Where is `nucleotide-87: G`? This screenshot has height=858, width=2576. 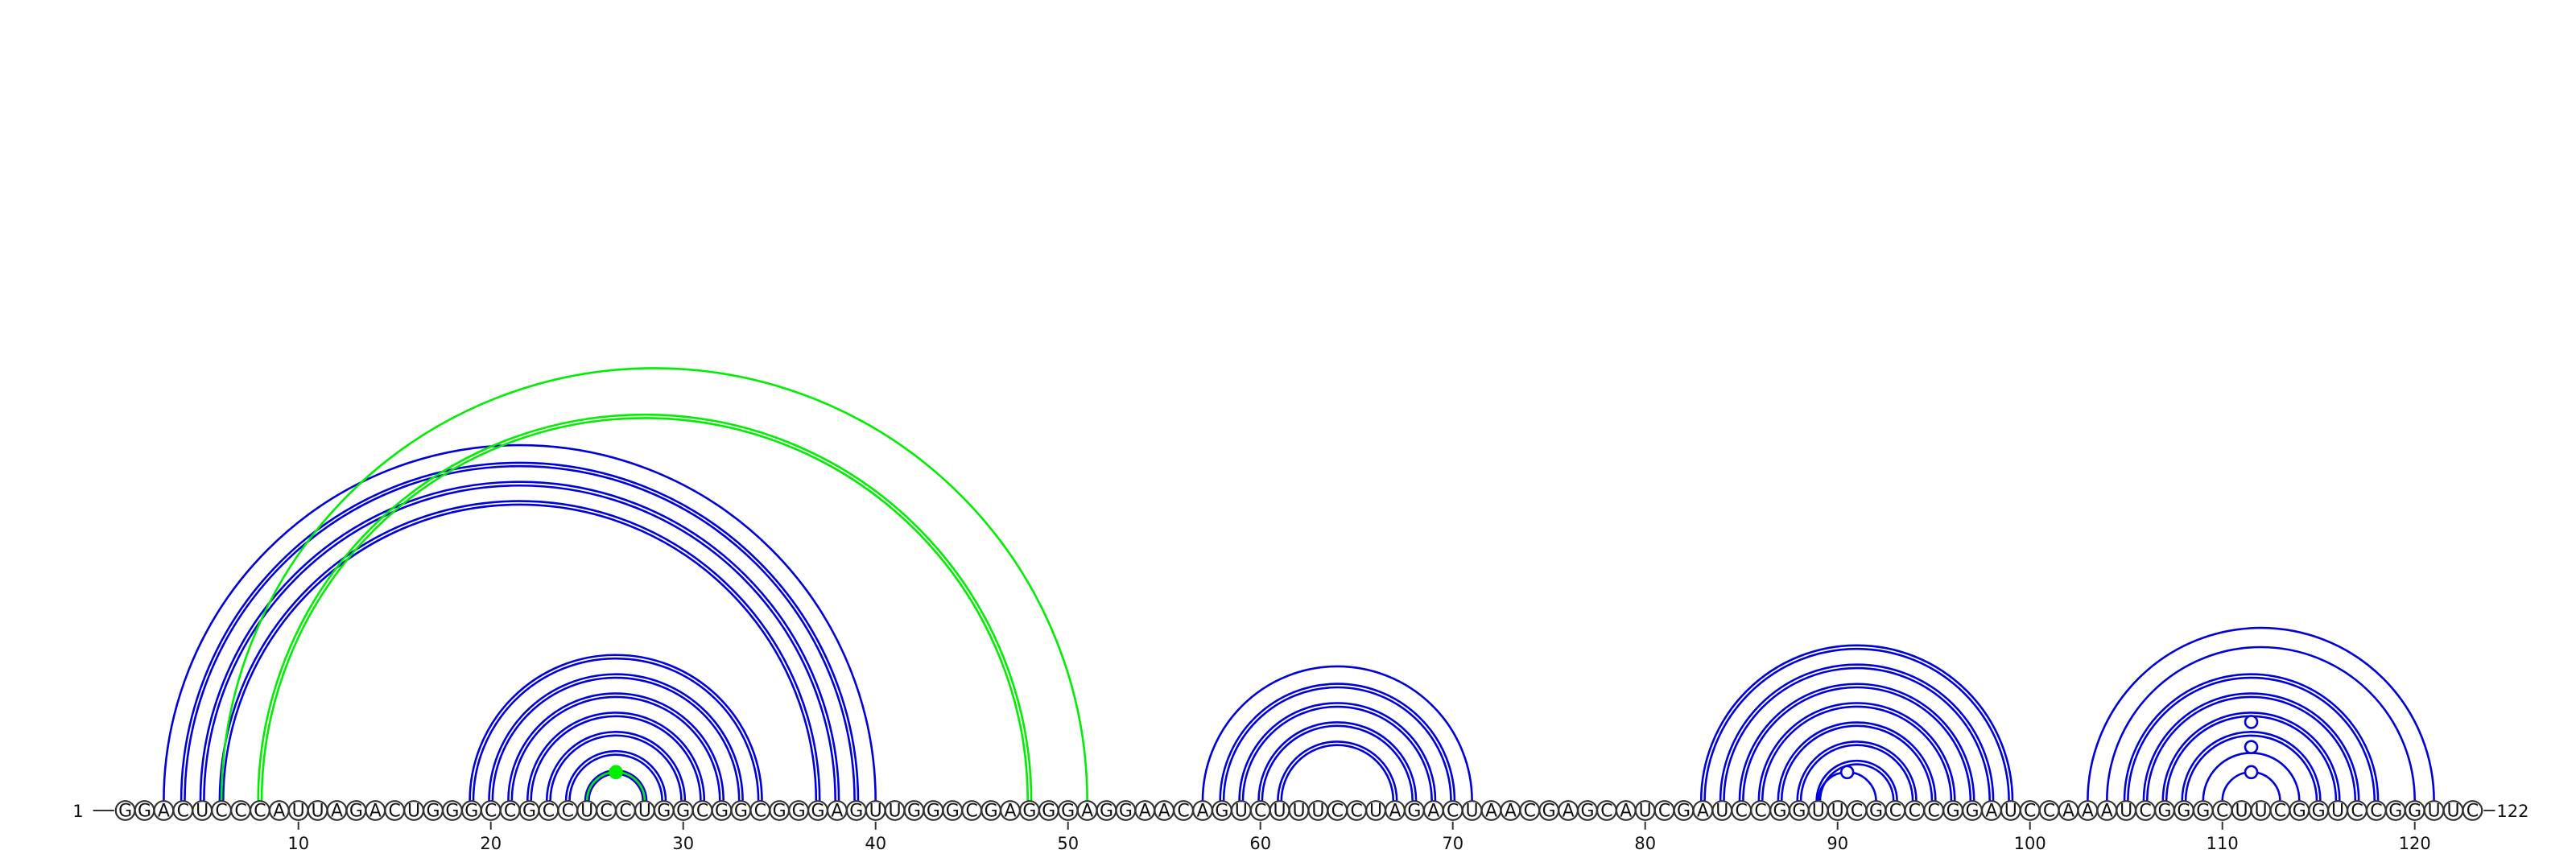 nucleotide-87: G is located at coordinates (1779, 811).